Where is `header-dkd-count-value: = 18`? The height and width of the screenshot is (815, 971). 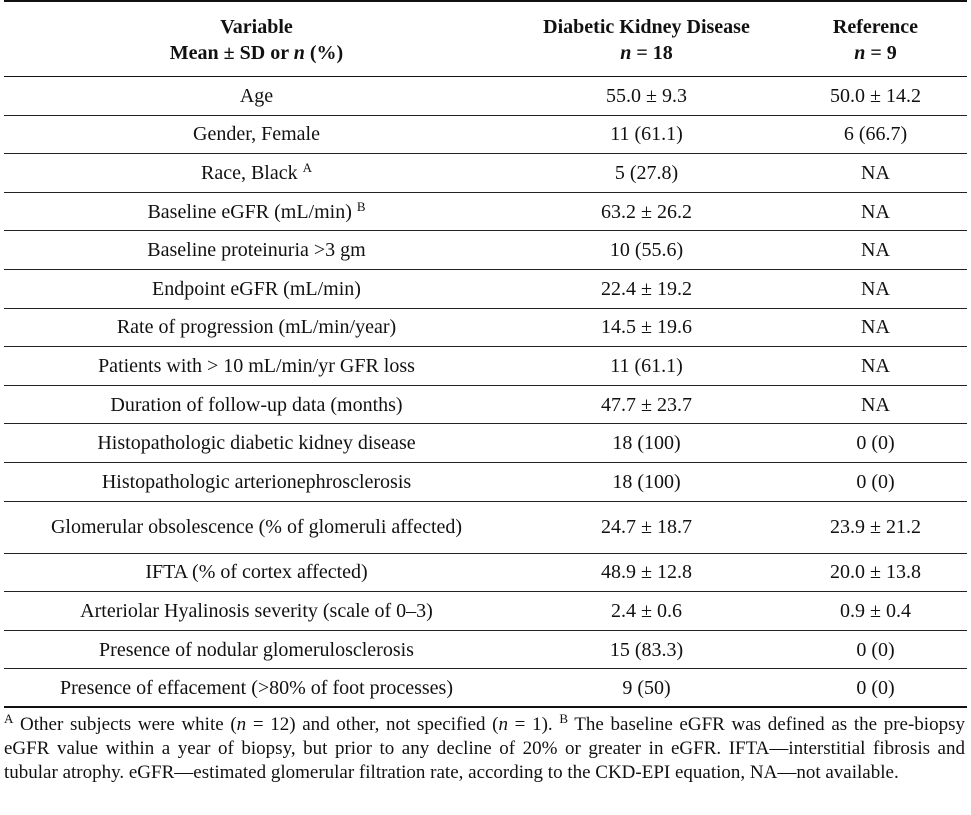
header-dkd-count-value: = 18 is located at coordinates (652, 53).